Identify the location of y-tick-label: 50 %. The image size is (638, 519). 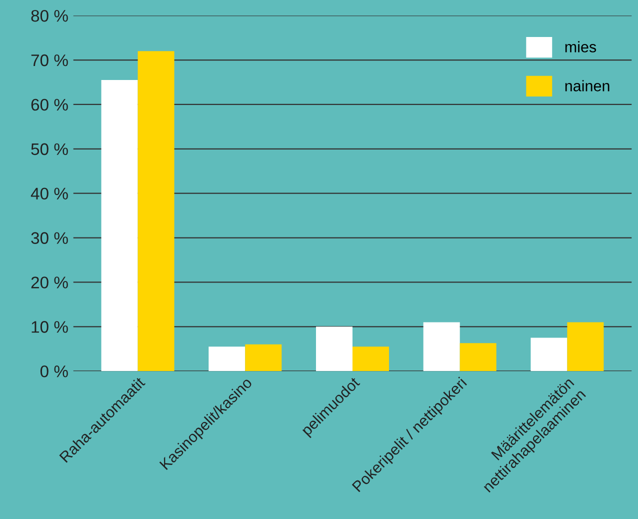
(49, 149).